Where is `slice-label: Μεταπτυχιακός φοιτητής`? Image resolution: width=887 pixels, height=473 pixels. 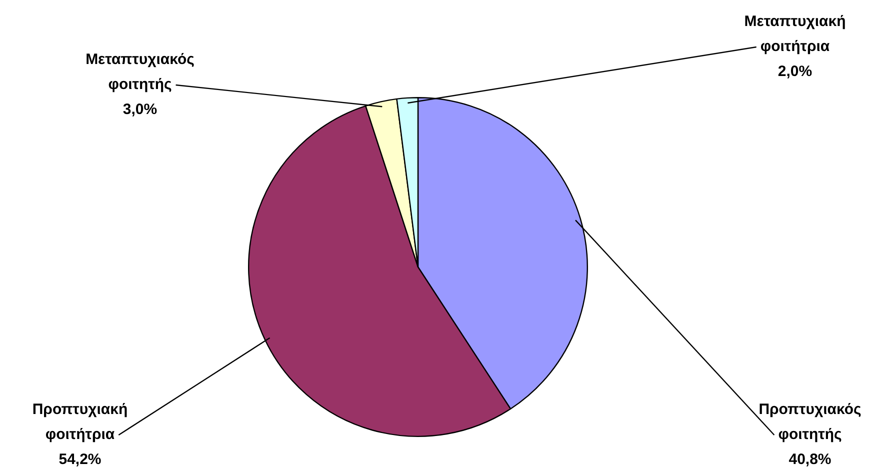 slice-label: Μεταπτυχιακός φοιτητής is located at coordinates (140, 72).